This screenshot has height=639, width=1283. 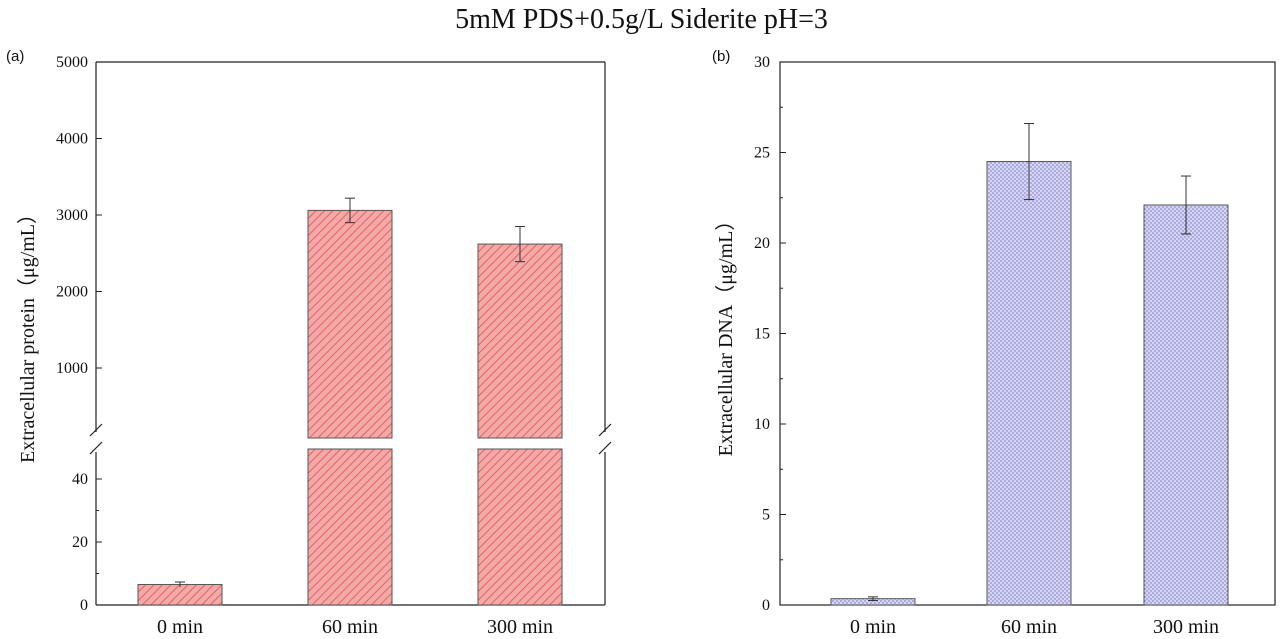 What do you see at coordinates (520, 527) in the screenshot?
I see `bar-300-min-lower` at bounding box center [520, 527].